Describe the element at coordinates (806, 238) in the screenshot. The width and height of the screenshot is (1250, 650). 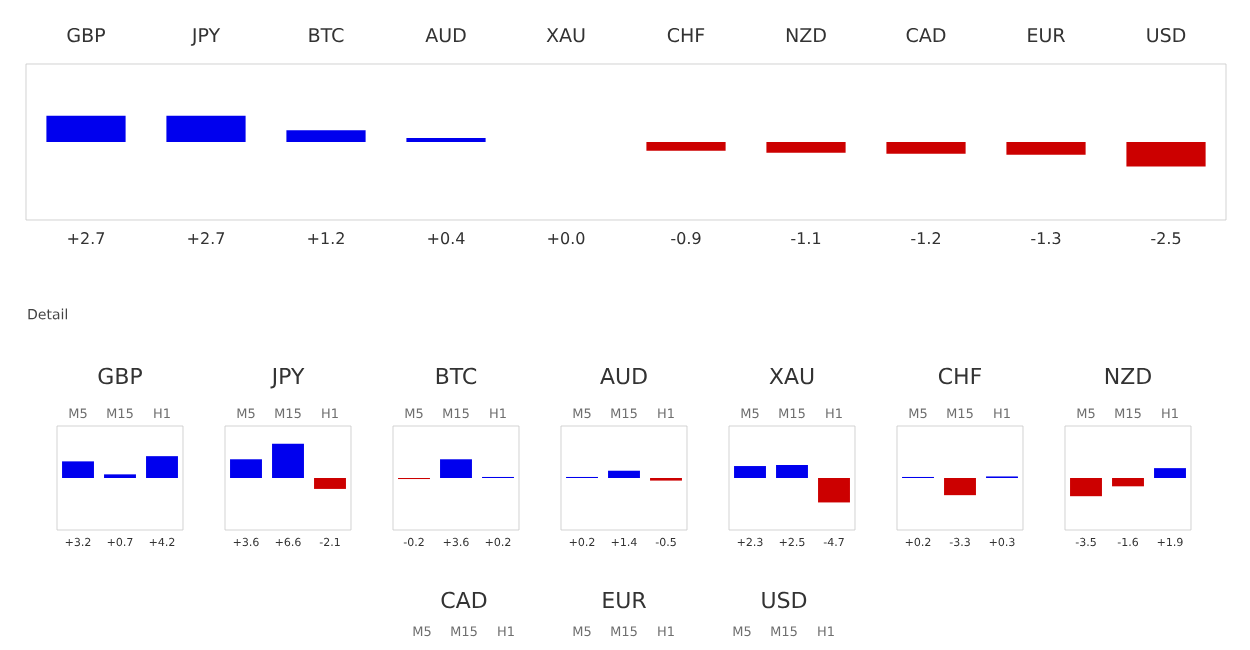
I see `data-label: -1.1` at that location.